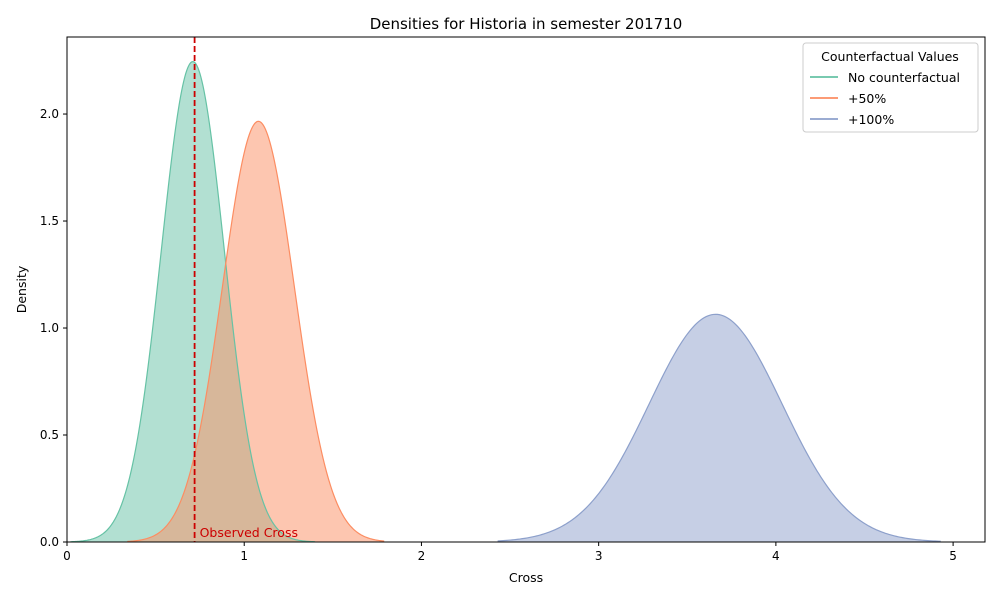 The image size is (1000, 600). Describe the element at coordinates (49, 542) in the screenshot. I see `y-tick-label: 0.0` at that location.